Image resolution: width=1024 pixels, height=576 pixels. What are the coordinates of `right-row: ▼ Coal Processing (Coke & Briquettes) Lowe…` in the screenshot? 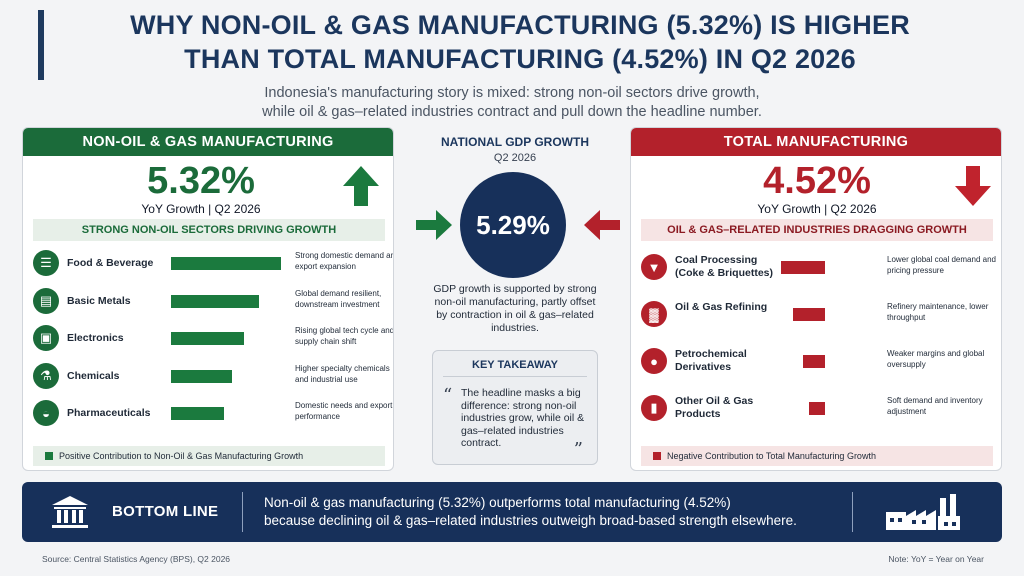 It's located at (817, 268).